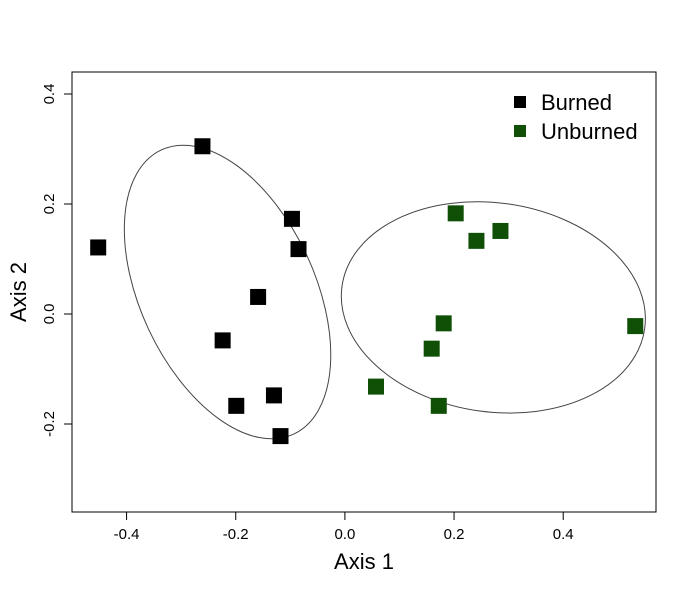 The image size is (700, 600). Describe the element at coordinates (563, 534) in the screenshot. I see `x-tick-label: 0.4` at that location.